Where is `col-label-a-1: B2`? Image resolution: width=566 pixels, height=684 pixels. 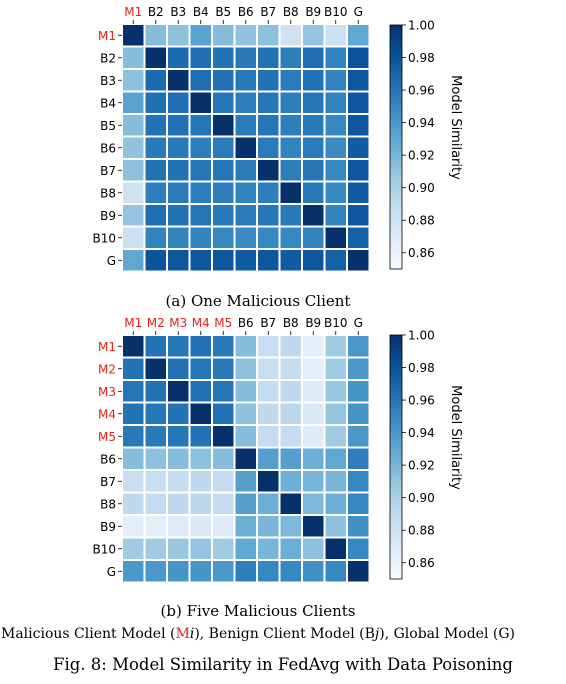
col-label-a-1: B2 is located at coordinates (156, 12).